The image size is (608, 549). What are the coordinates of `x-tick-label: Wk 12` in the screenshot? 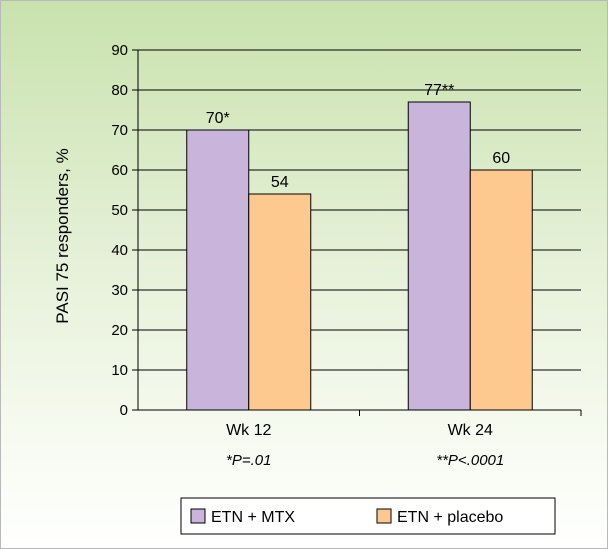 It's located at (248, 430).